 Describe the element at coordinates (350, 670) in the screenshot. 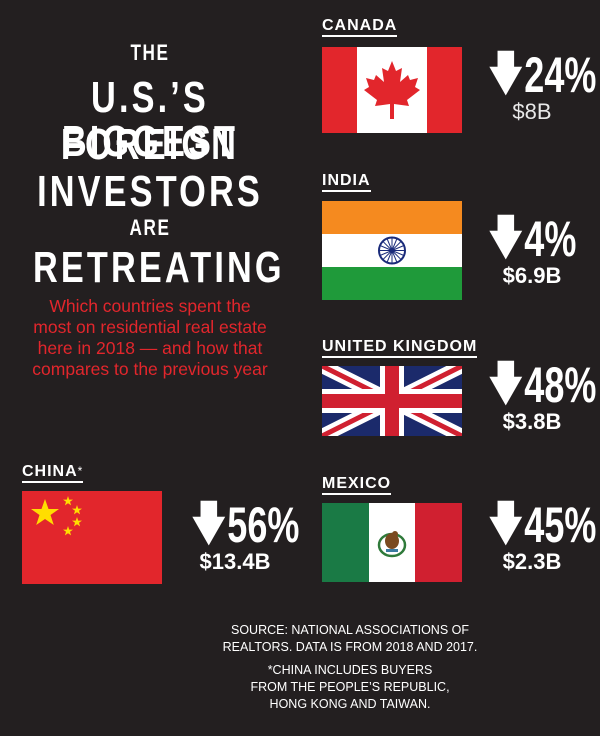

I see `footnote-line-1: *CHINA INCLUDES BUYERS` at that location.